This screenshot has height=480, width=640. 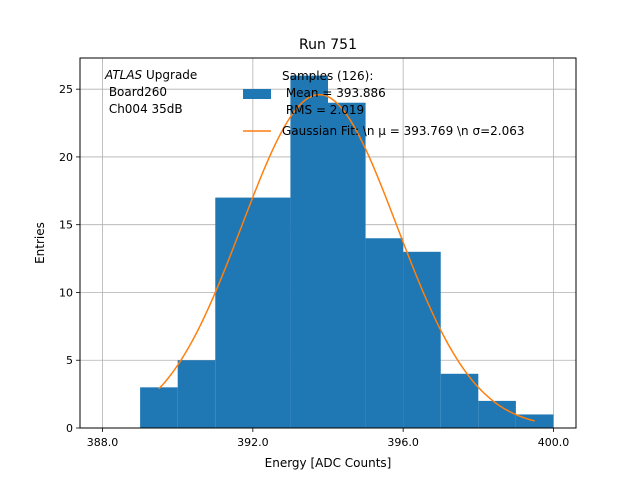 I want to click on x-tick-label-2: 396.0, so click(x=403, y=442).